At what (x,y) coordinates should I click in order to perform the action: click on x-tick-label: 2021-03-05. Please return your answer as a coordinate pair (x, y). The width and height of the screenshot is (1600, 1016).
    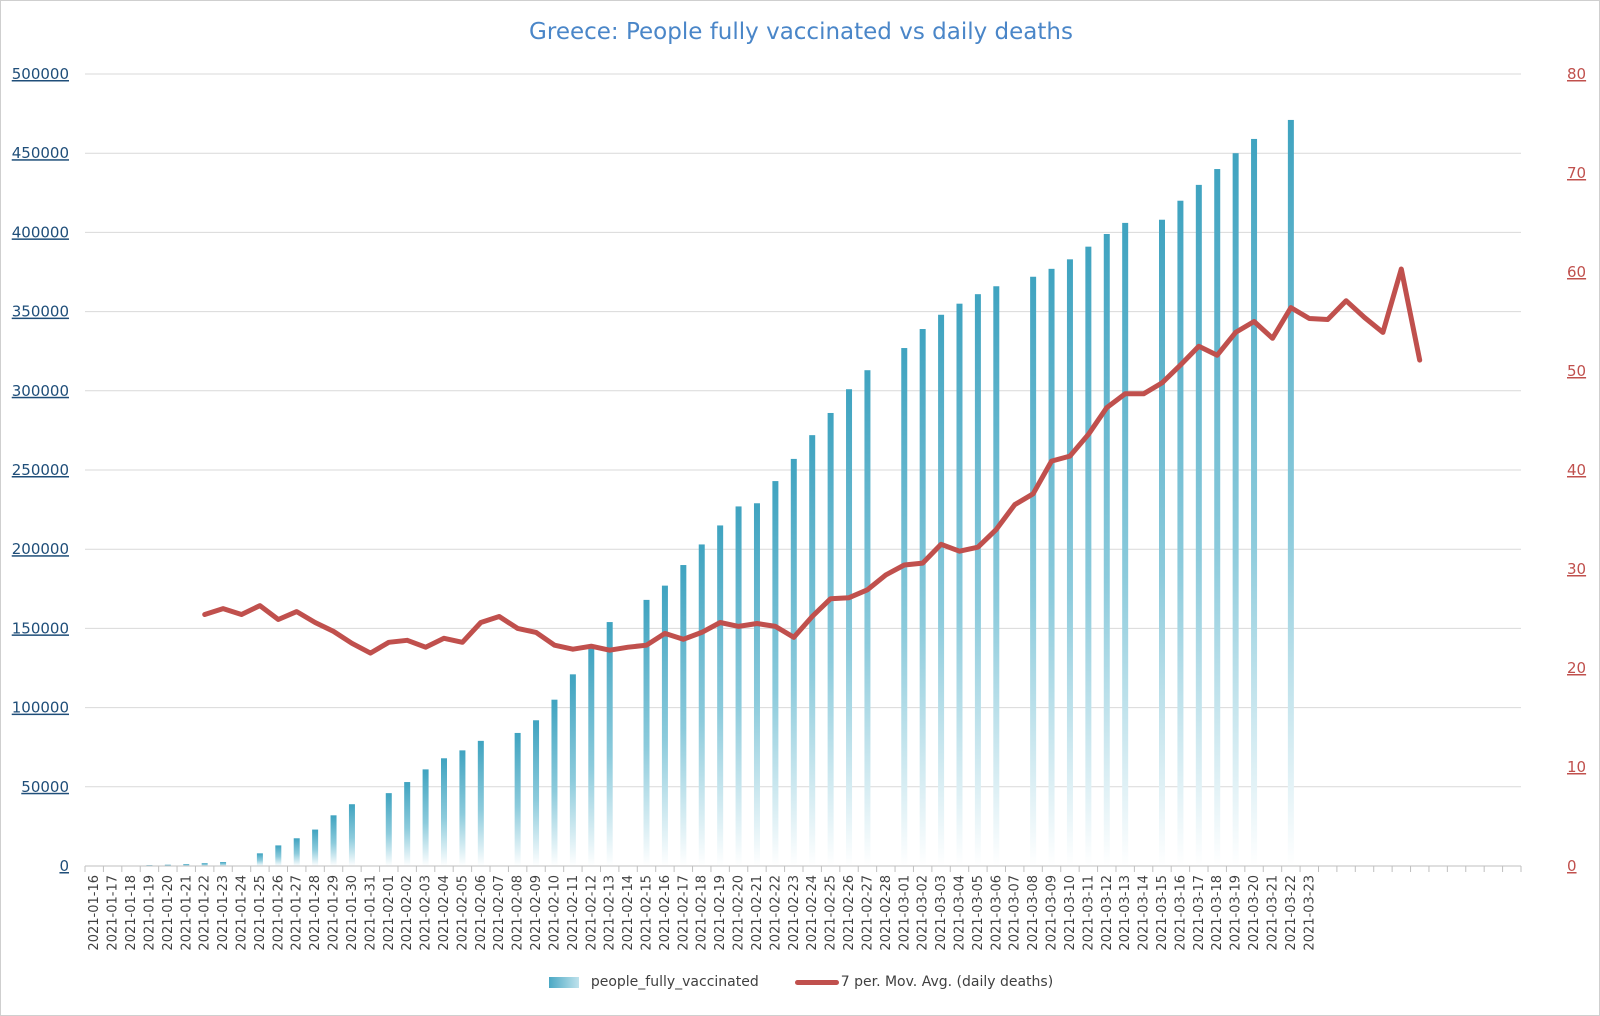
    Looking at the image, I should click on (978, 913).